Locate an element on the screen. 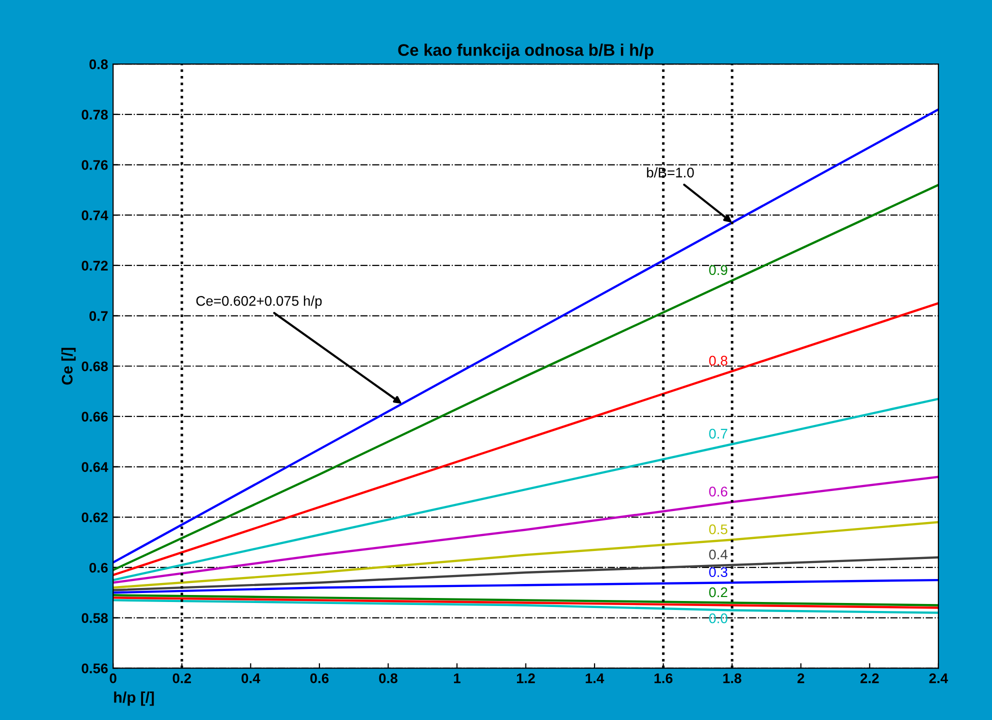  y-axis-title: Ce [/] is located at coordinates (68, 366).